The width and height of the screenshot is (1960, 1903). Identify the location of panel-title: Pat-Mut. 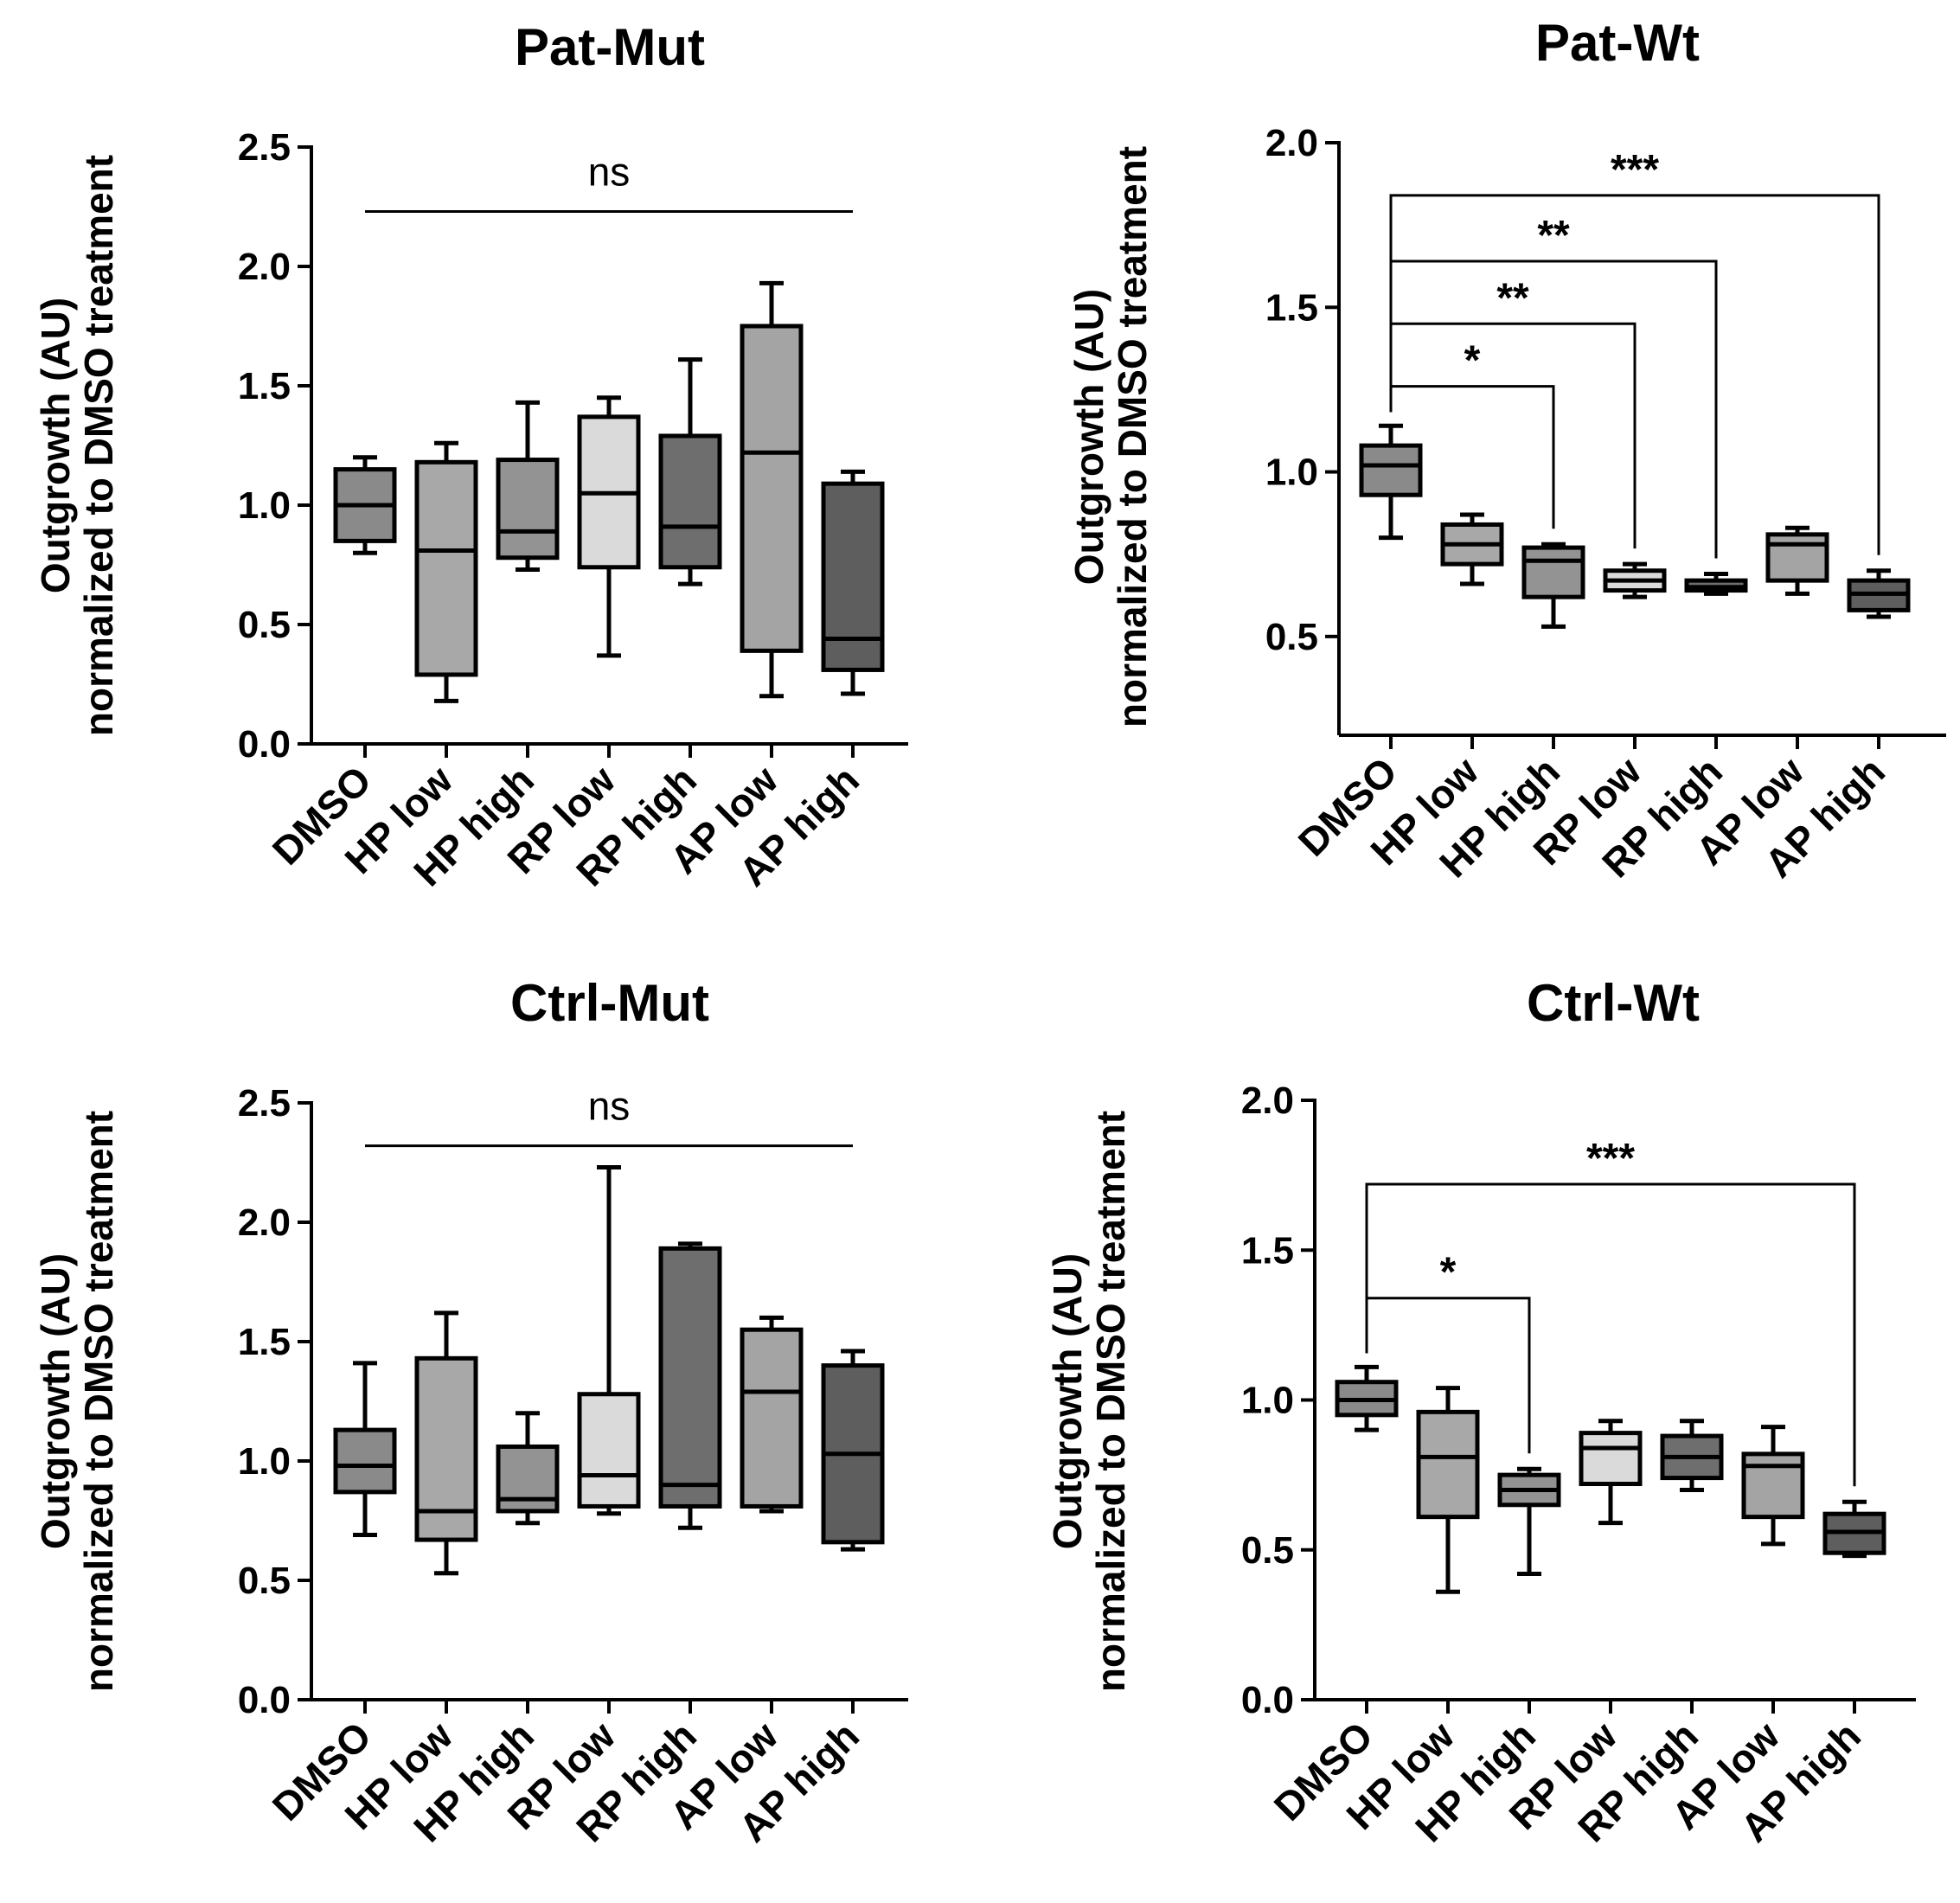
(610, 47).